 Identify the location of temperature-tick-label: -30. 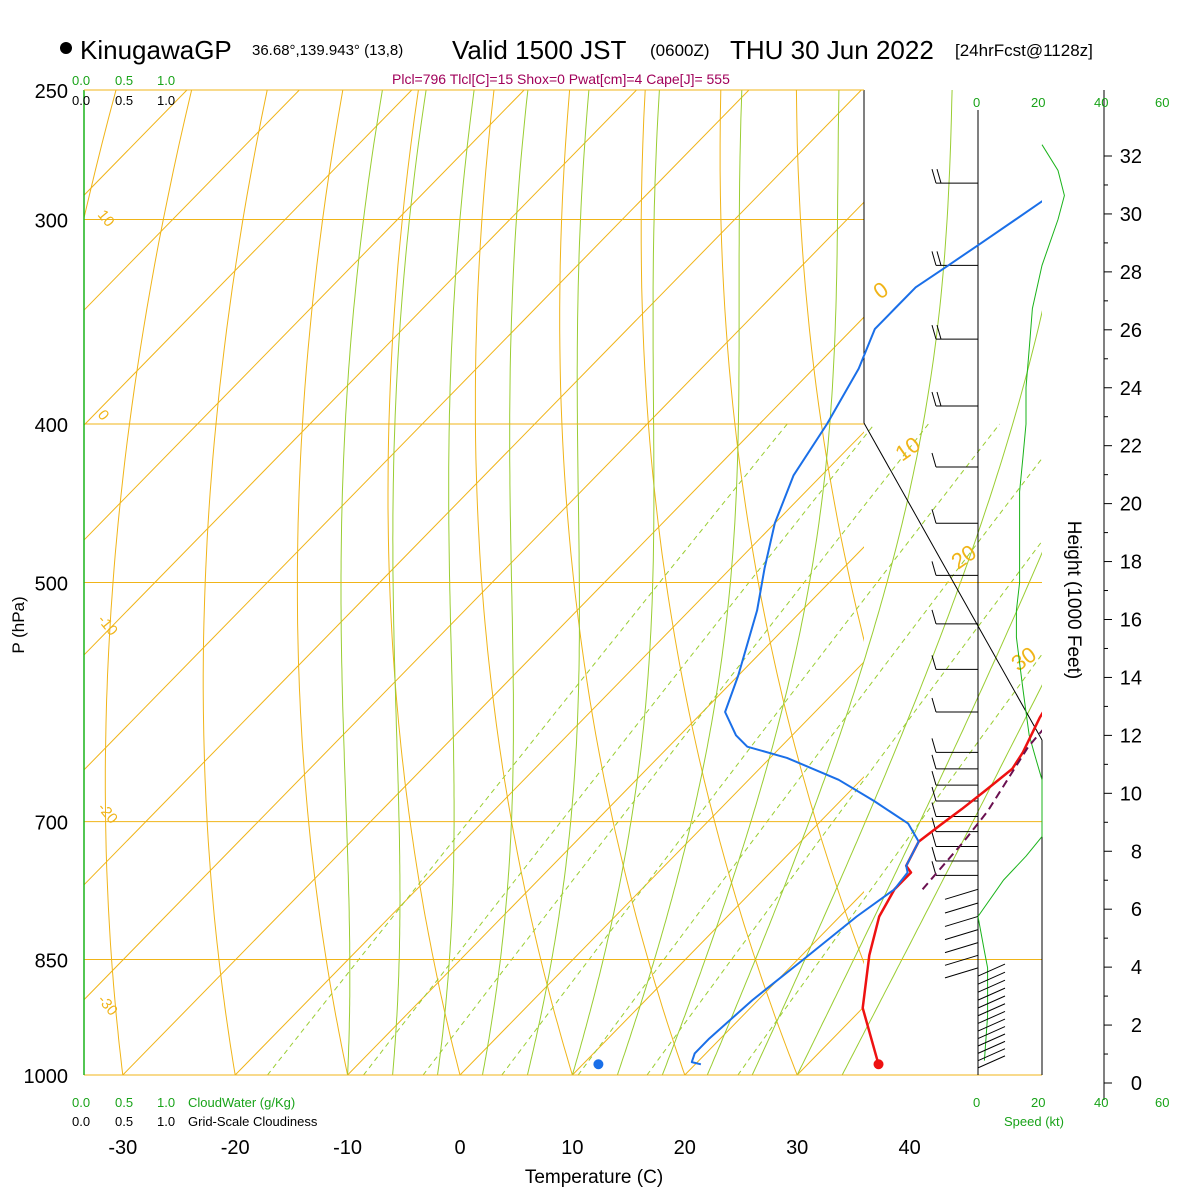
(122, 1148).